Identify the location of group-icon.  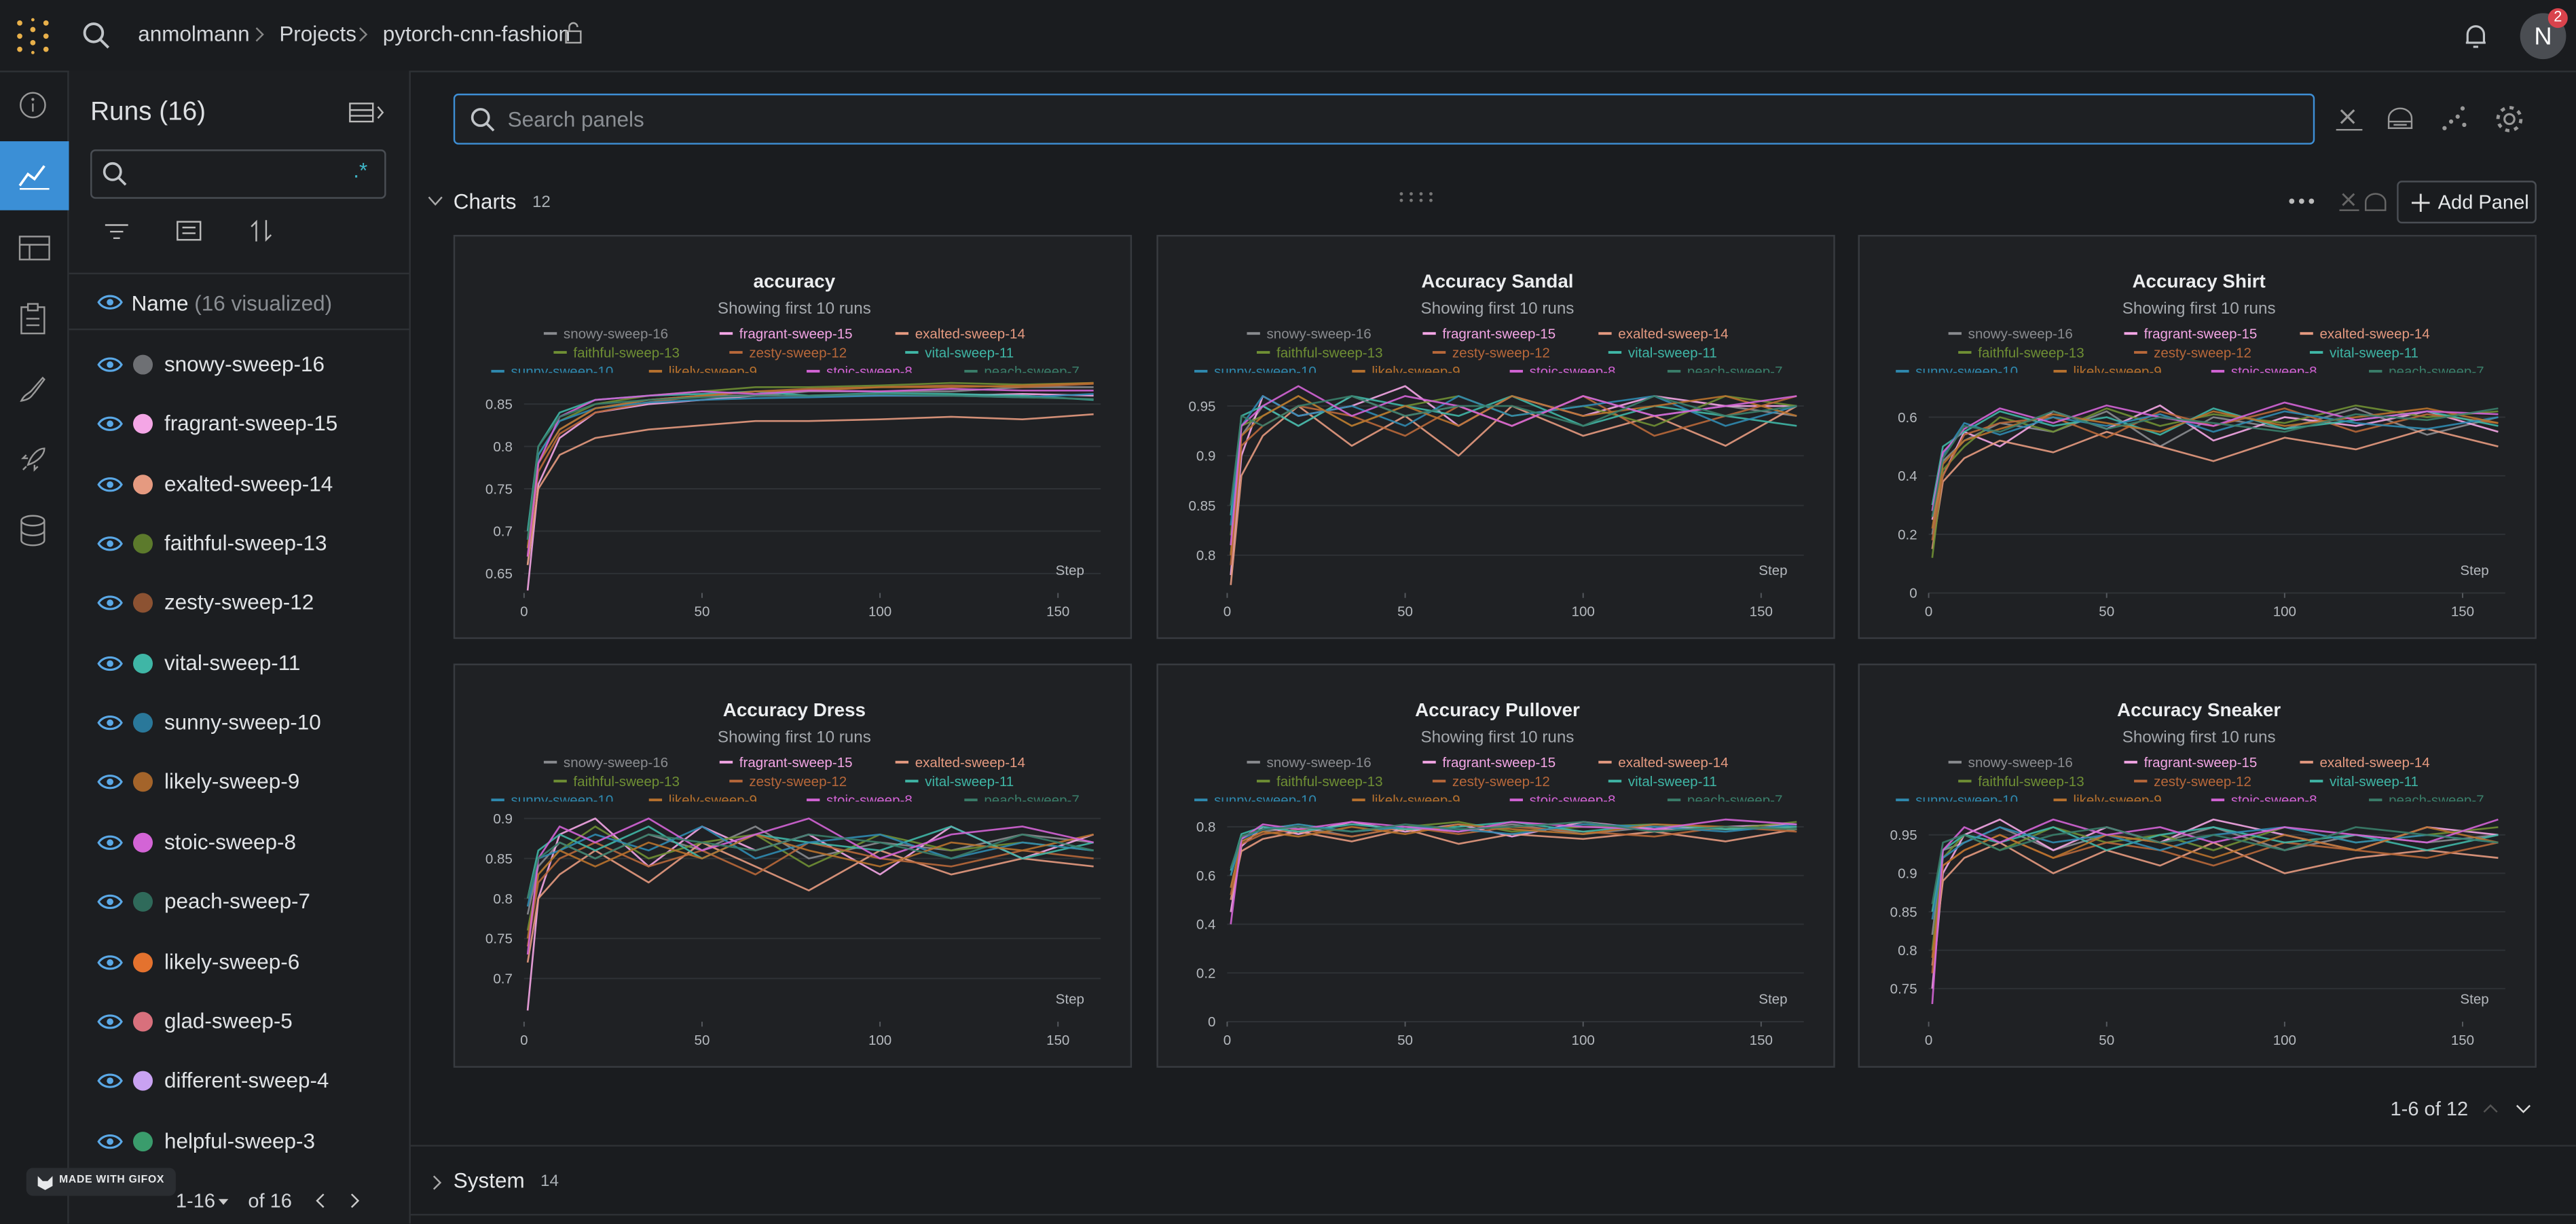
(189, 230).